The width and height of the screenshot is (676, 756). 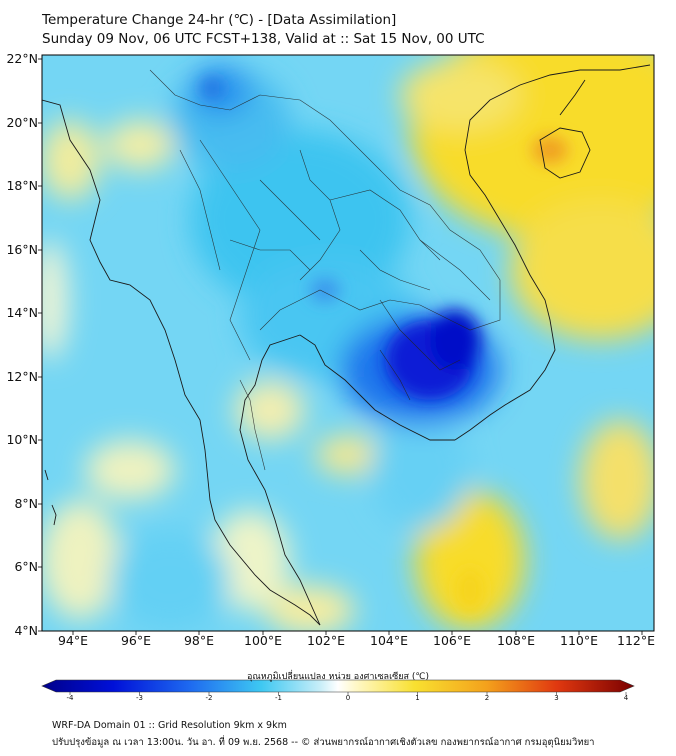 I want to click on colorbar-tick-label: -3, so click(x=139, y=698).